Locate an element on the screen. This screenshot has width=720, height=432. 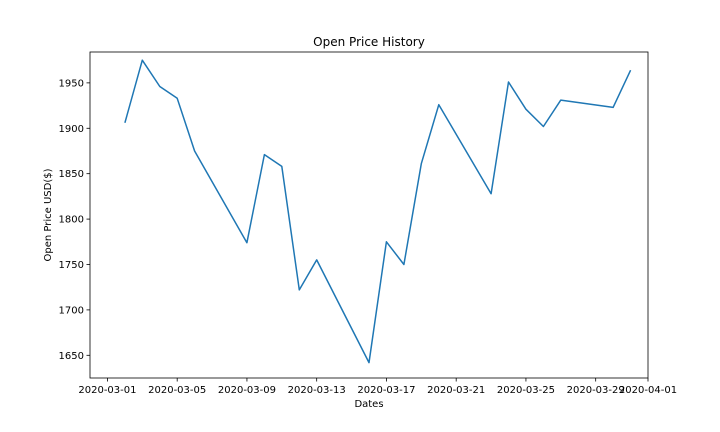
x-tick-label: 2020-03-09 is located at coordinates (247, 390).